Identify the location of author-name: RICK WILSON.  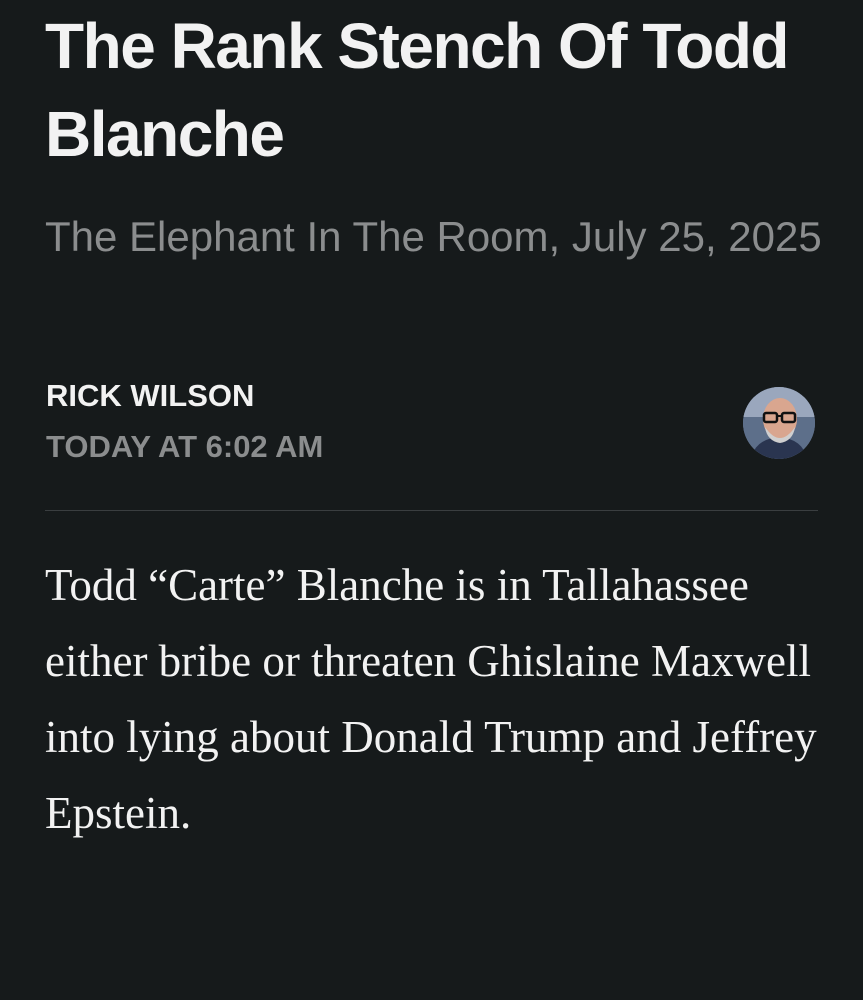
(150, 395).